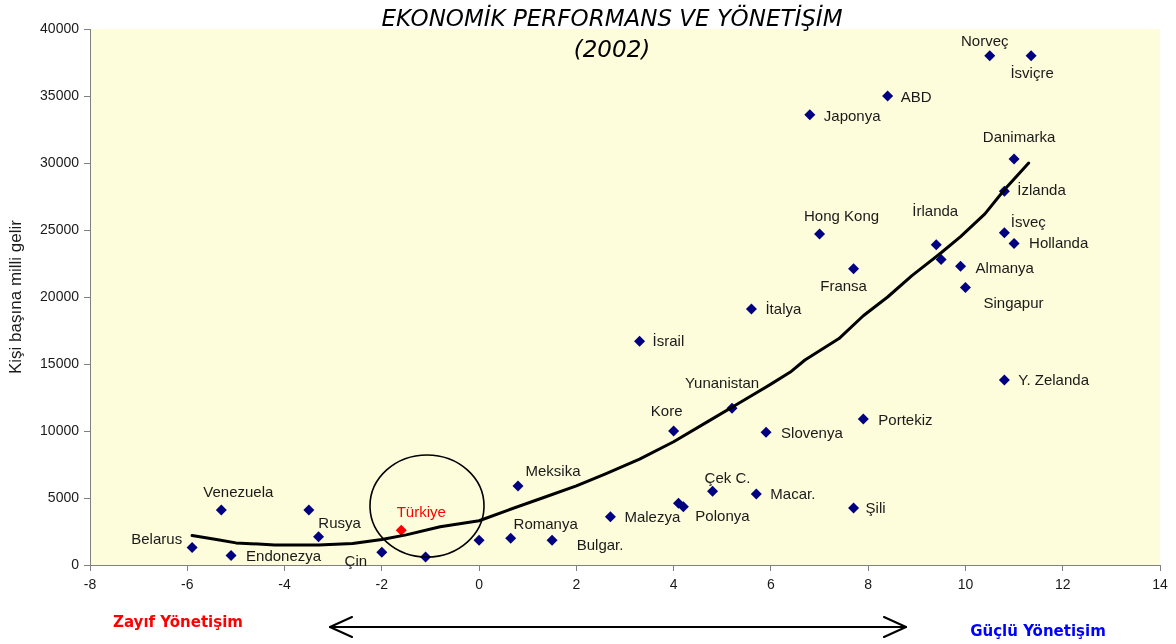 This screenshot has height=644, width=1176. I want to click on data-label: İsrail, so click(668, 341).